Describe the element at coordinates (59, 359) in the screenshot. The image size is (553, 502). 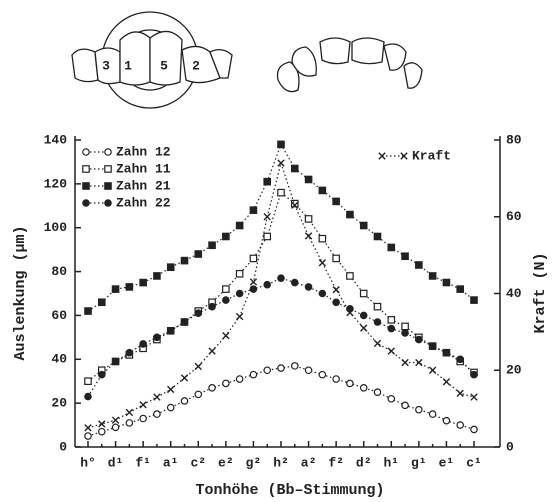
I see `y-tick-label: 40` at that location.